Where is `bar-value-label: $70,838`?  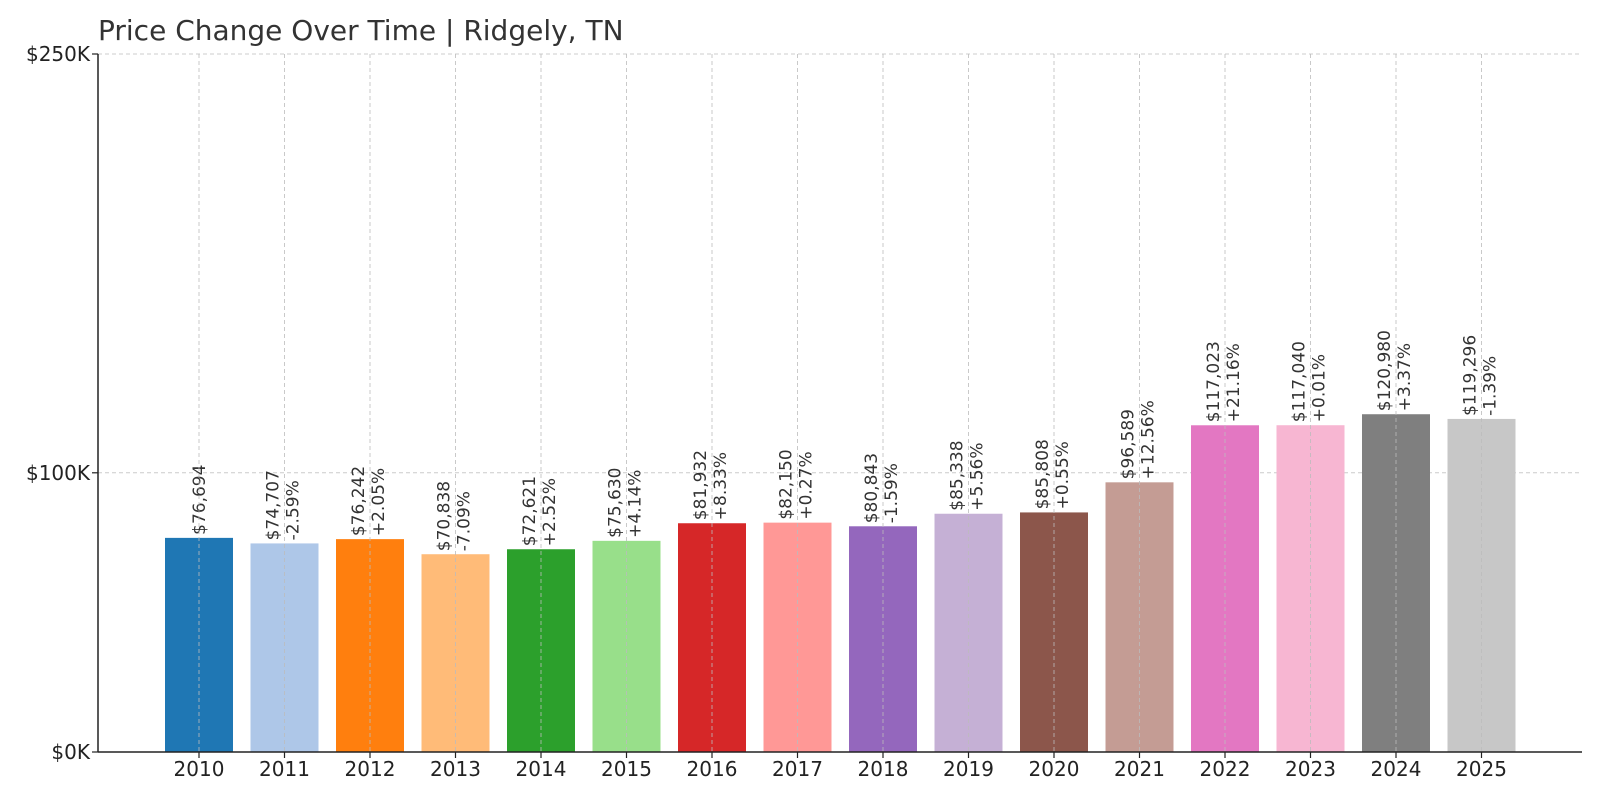
bar-value-label: $70,838 is located at coordinates (445, 516).